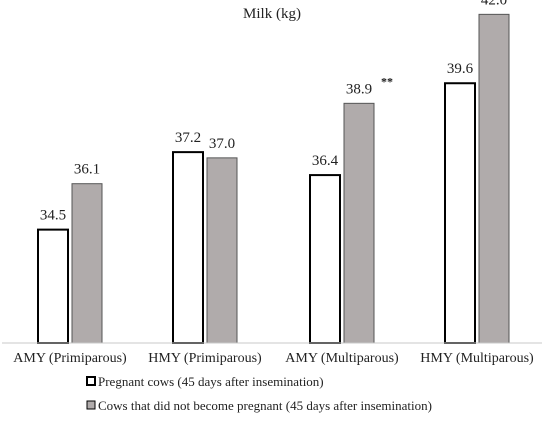 This screenshot has height=427, width=550. I want to click on category-label-4: HMY (Multiparous), so click(477, 358).